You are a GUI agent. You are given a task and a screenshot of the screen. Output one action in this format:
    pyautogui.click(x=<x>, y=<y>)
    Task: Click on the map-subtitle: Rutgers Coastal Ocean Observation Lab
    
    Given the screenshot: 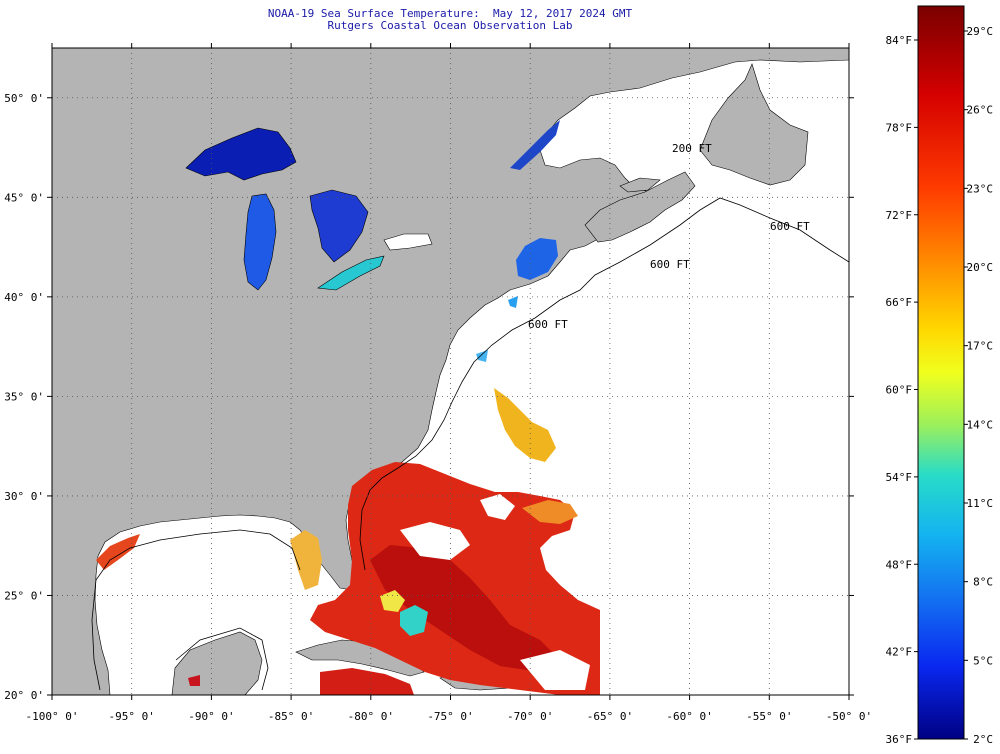 What is the action you would take?
    pyautogui.click(x=450, y=25)
    